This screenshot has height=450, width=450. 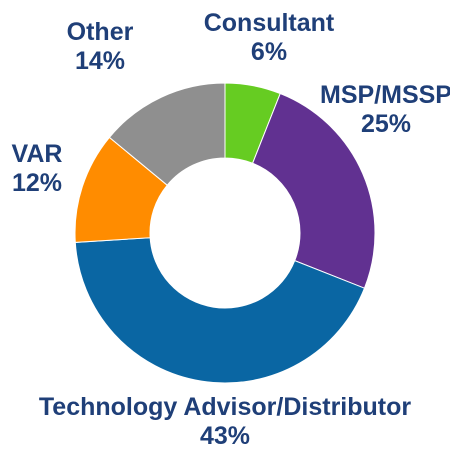 What do you see at coordinates (385, 95) in the screenshot?
I see `slice-label-msp-mssp: MSP/MSSP` at bounding box center [385, 95].